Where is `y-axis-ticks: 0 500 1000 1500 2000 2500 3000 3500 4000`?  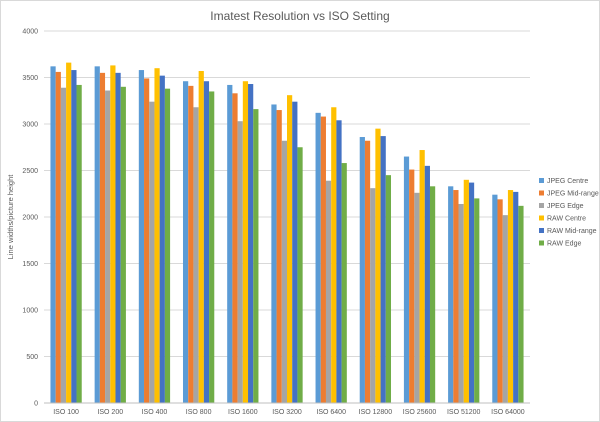 y-axis-ticks: 0 500 1000 1500 2000 2500 3000 3500 4000 is located at coordinates (30, 218).